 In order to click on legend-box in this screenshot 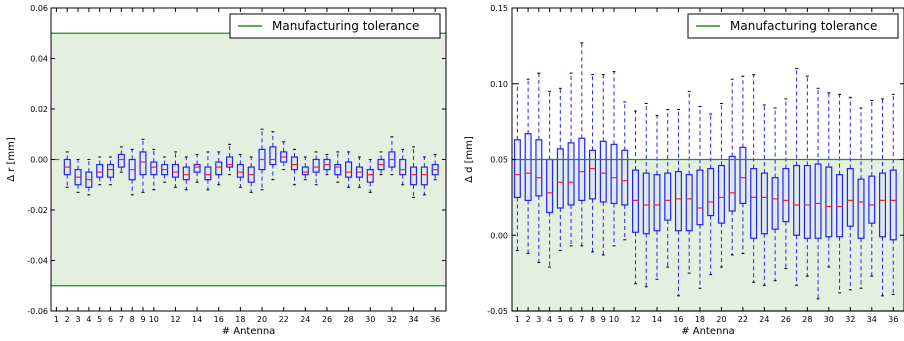, I will do `click(335, 26)`.